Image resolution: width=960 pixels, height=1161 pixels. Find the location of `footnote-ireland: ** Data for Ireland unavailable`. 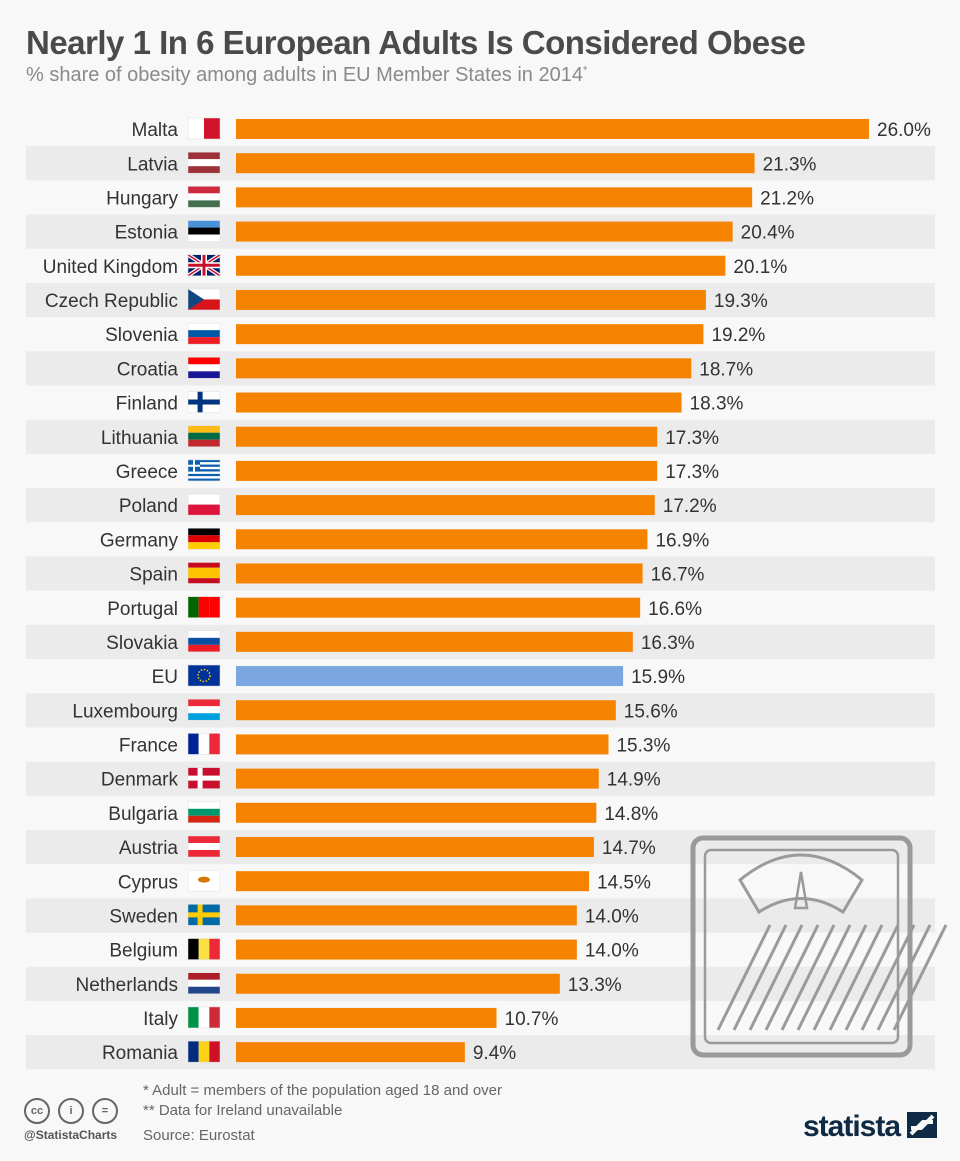

footnote-ireland: ** Data for Ireland unavailable is located at coordinates (243, 1110).